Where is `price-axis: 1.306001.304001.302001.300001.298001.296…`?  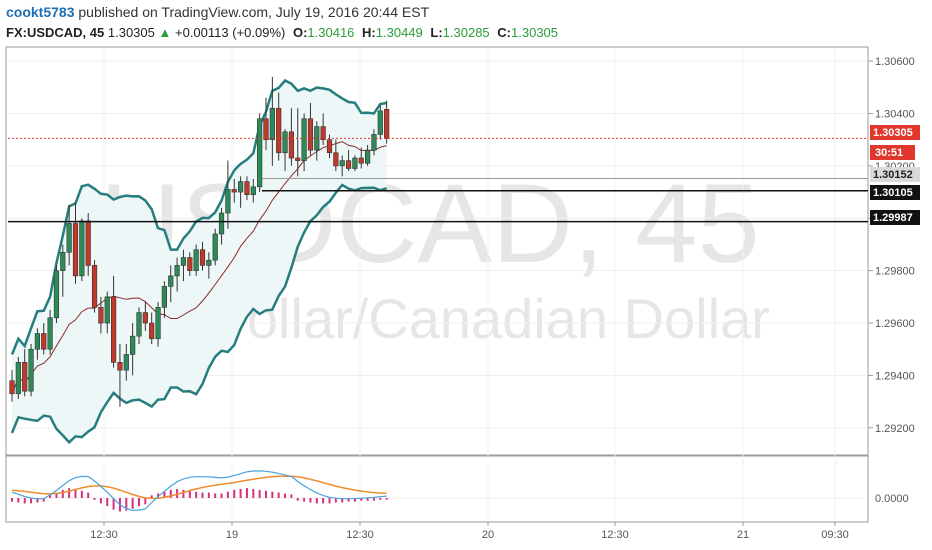 price-axis: 1.306001.304001.302001.300001.298001.296… is located at coordinates (891, 245).